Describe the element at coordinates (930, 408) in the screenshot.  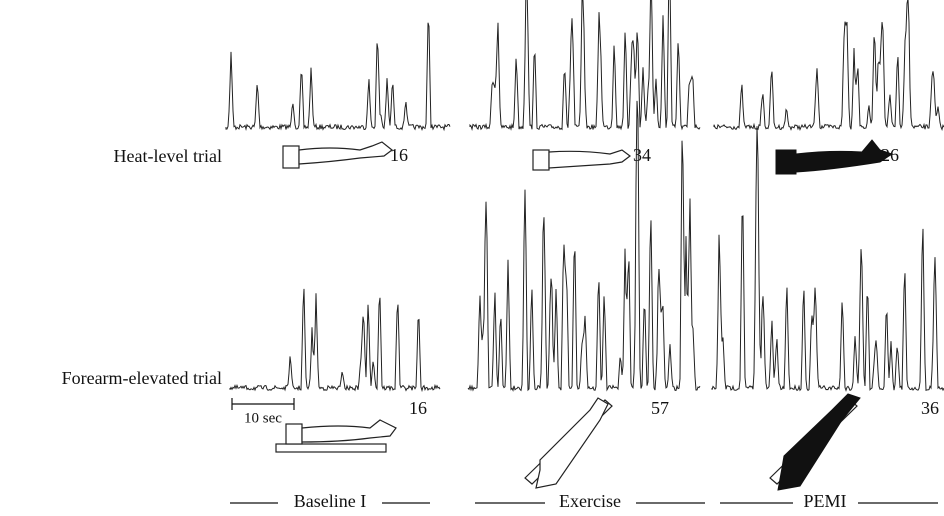
I see `burst-count: 36` at that location.